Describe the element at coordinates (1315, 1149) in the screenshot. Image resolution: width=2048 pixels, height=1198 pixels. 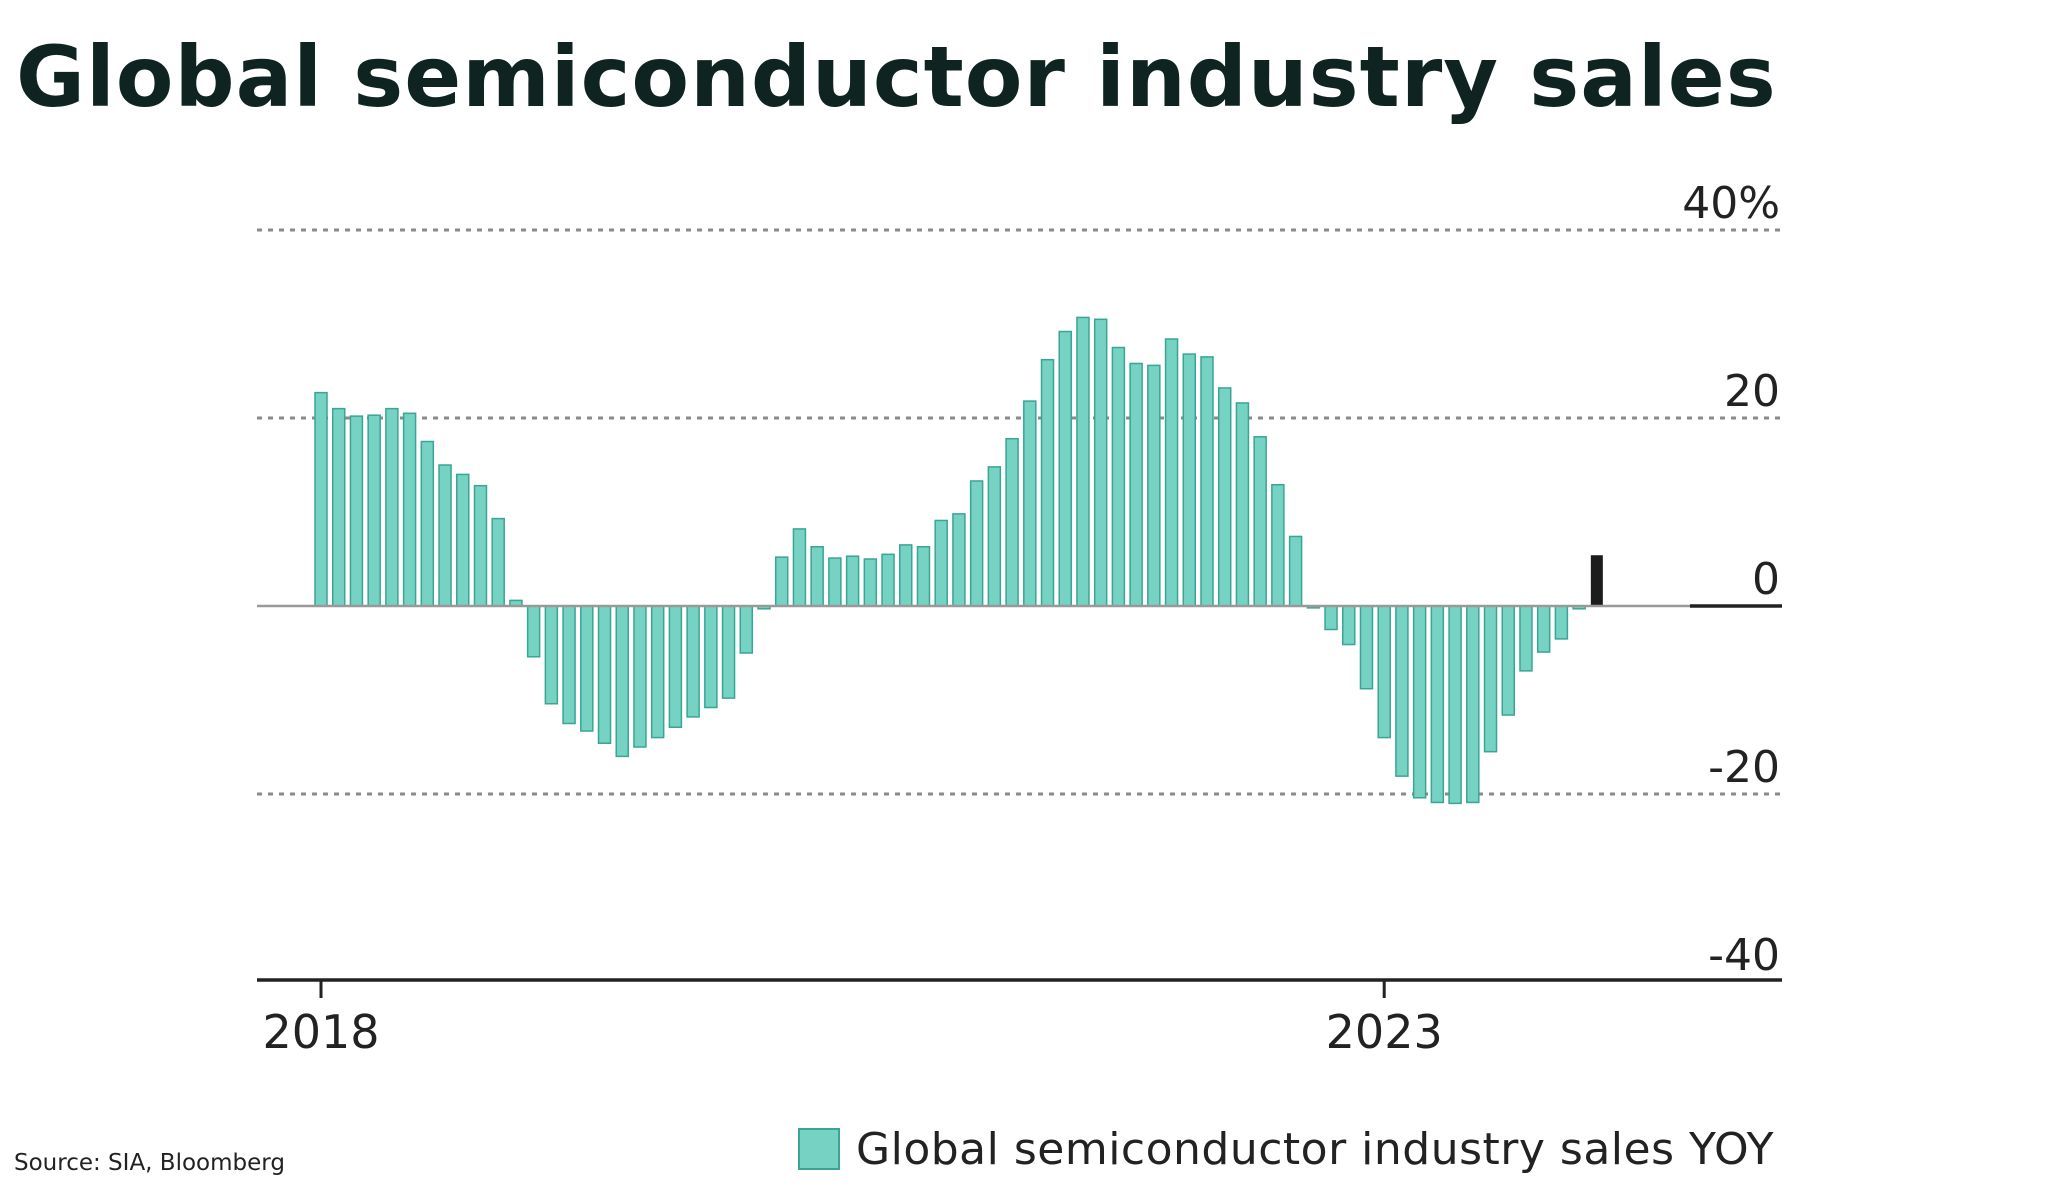
I see `legend-label: Global semiconductor industry sales YOY` at that location.